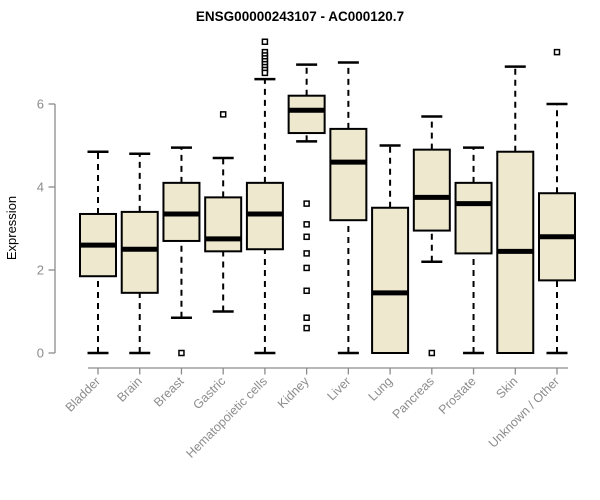  I want to click on box-lung, so click(390, 280).